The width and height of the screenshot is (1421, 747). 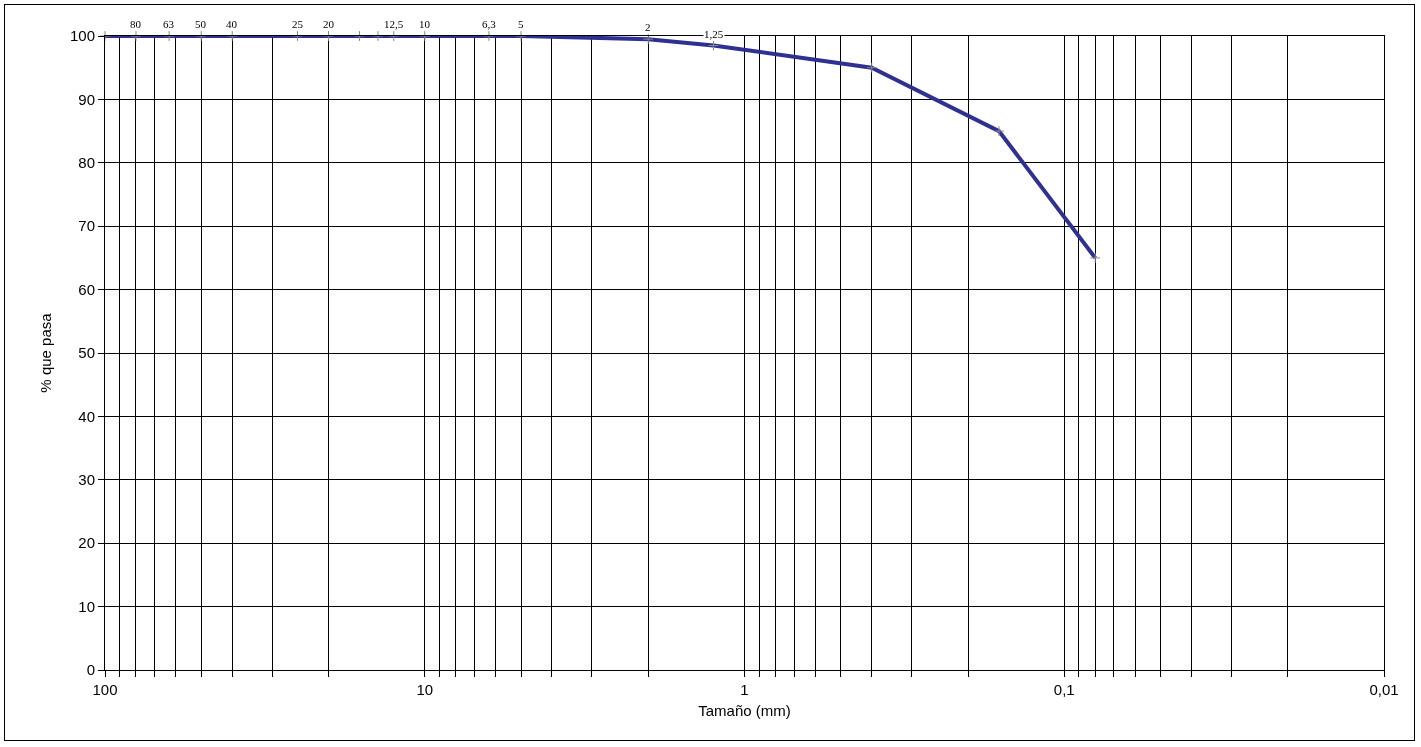 I want to click on annotation: 80, so click(x=136, y=24).